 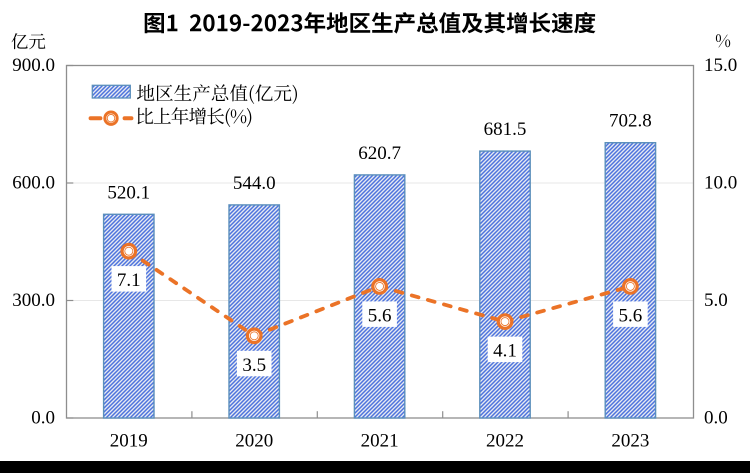 I want to click on svg-text: 2019, so click(x=129, y=441).